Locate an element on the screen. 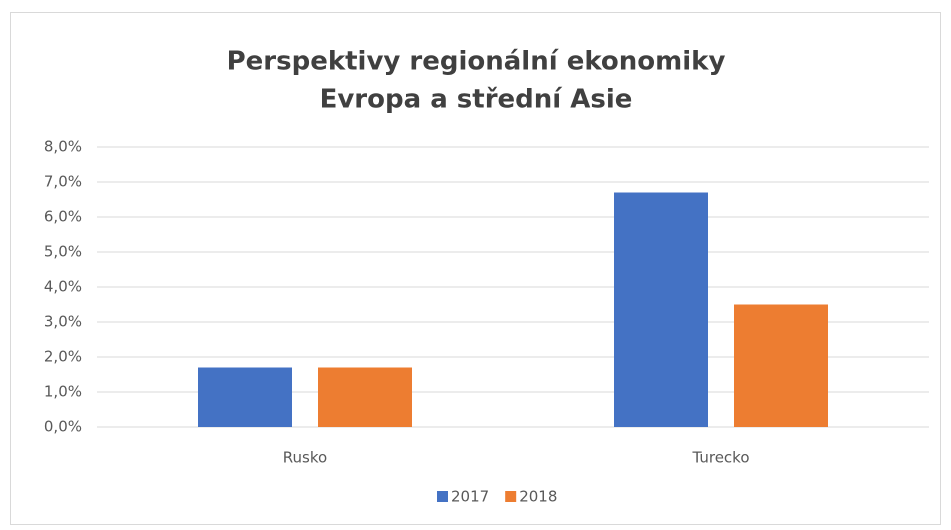 The height and width of the screenshot is (530, 951). x-tick-label: Rusko is located at coordinates (305, 458).